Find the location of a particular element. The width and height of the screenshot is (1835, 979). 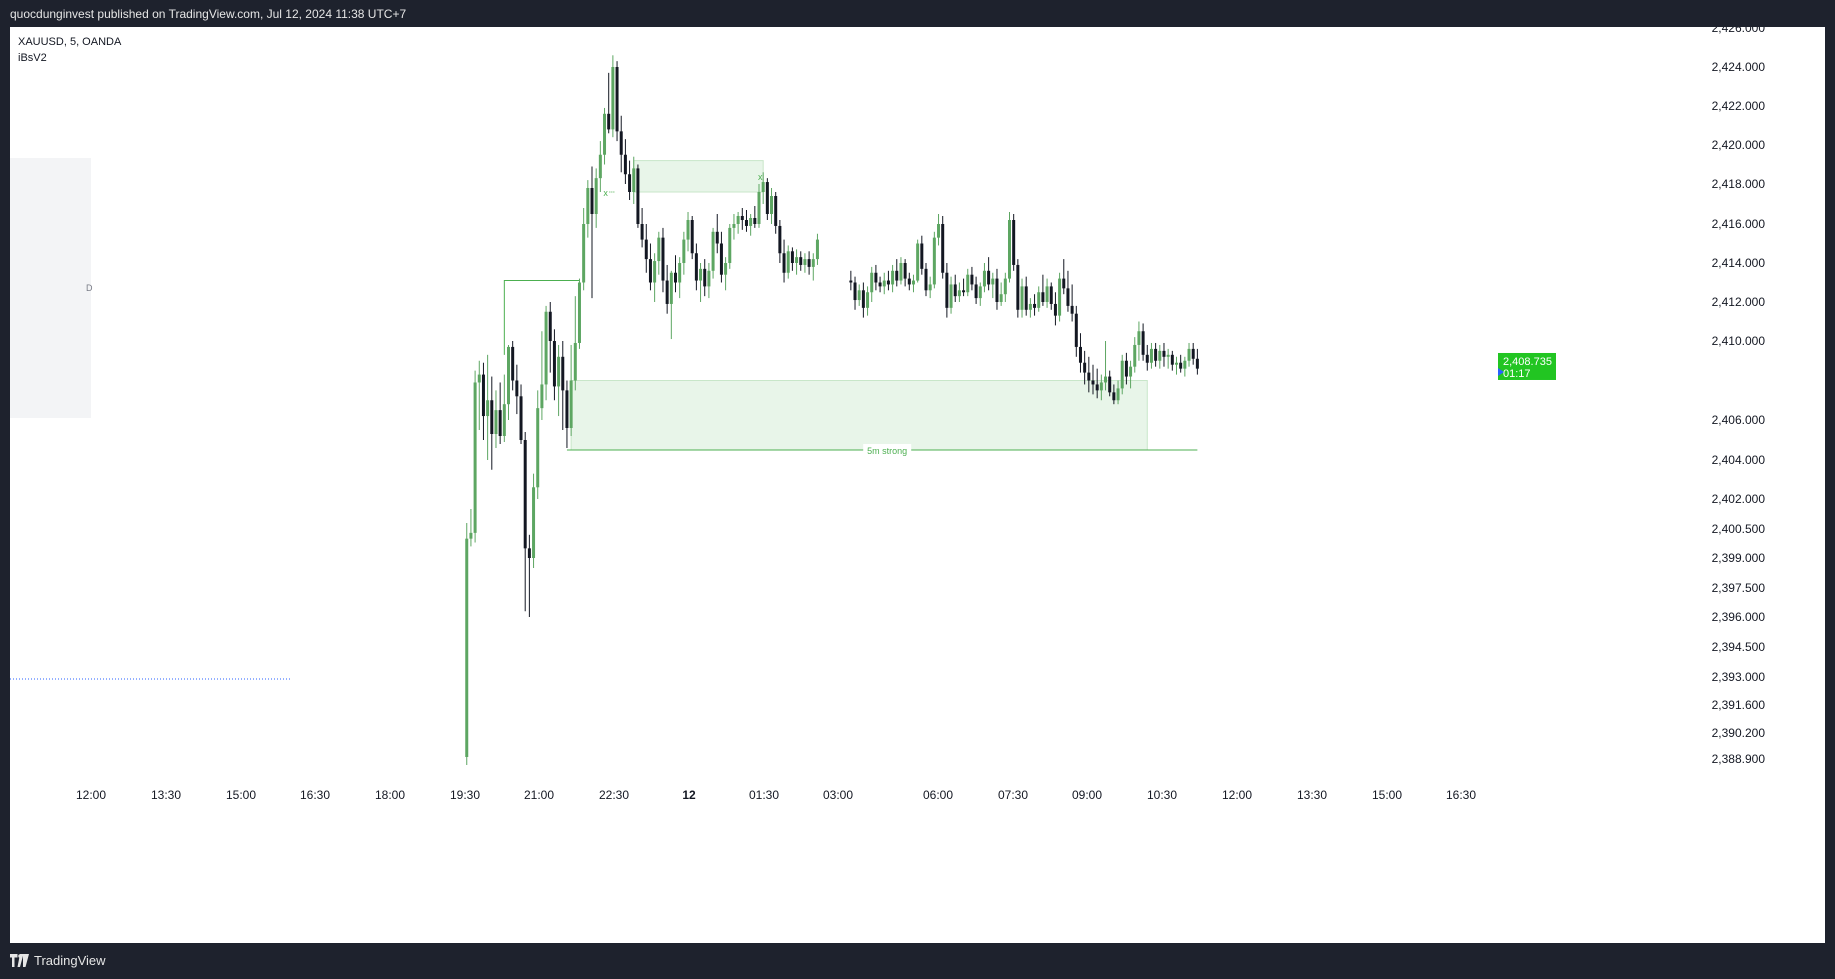

time-tick-label: 12:00 is located at coordinates (91, 795).